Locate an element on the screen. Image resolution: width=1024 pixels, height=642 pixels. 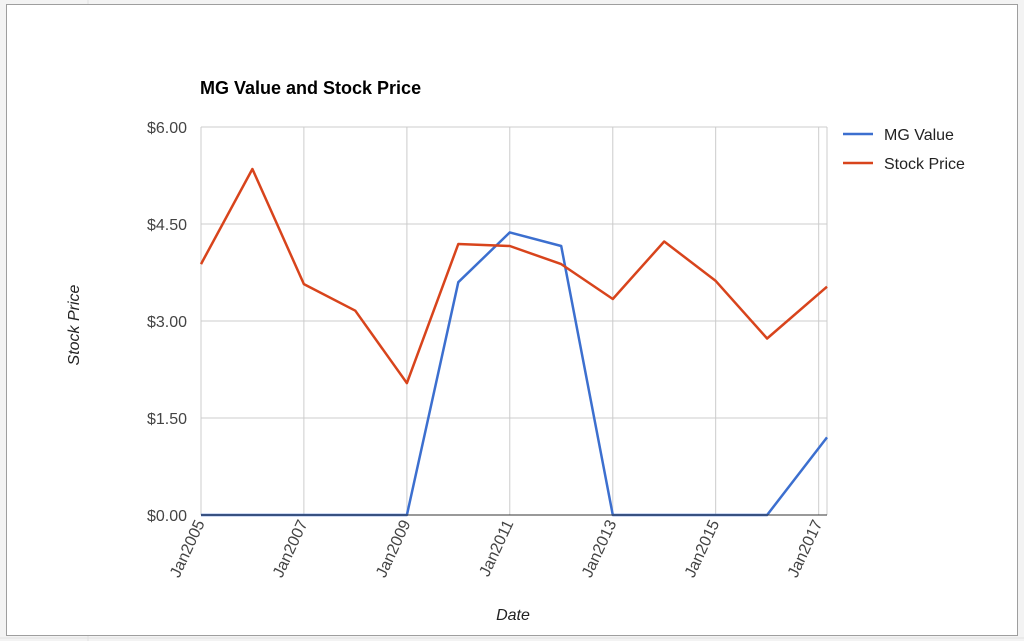
chart-title: MG Value and Stock Price is located at coordinates (310, 88).